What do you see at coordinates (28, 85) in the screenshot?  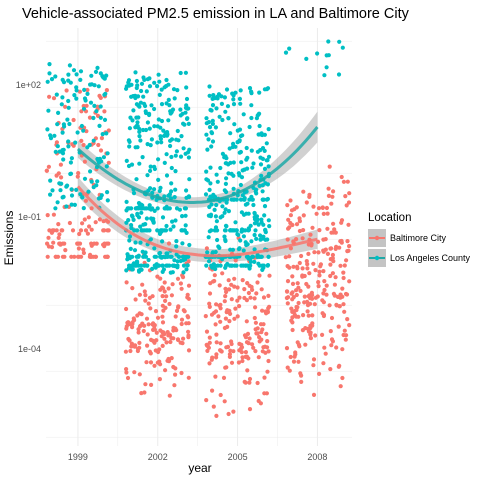 I see `y-tick-label: 1e+02` at bounding box center [28, 85].